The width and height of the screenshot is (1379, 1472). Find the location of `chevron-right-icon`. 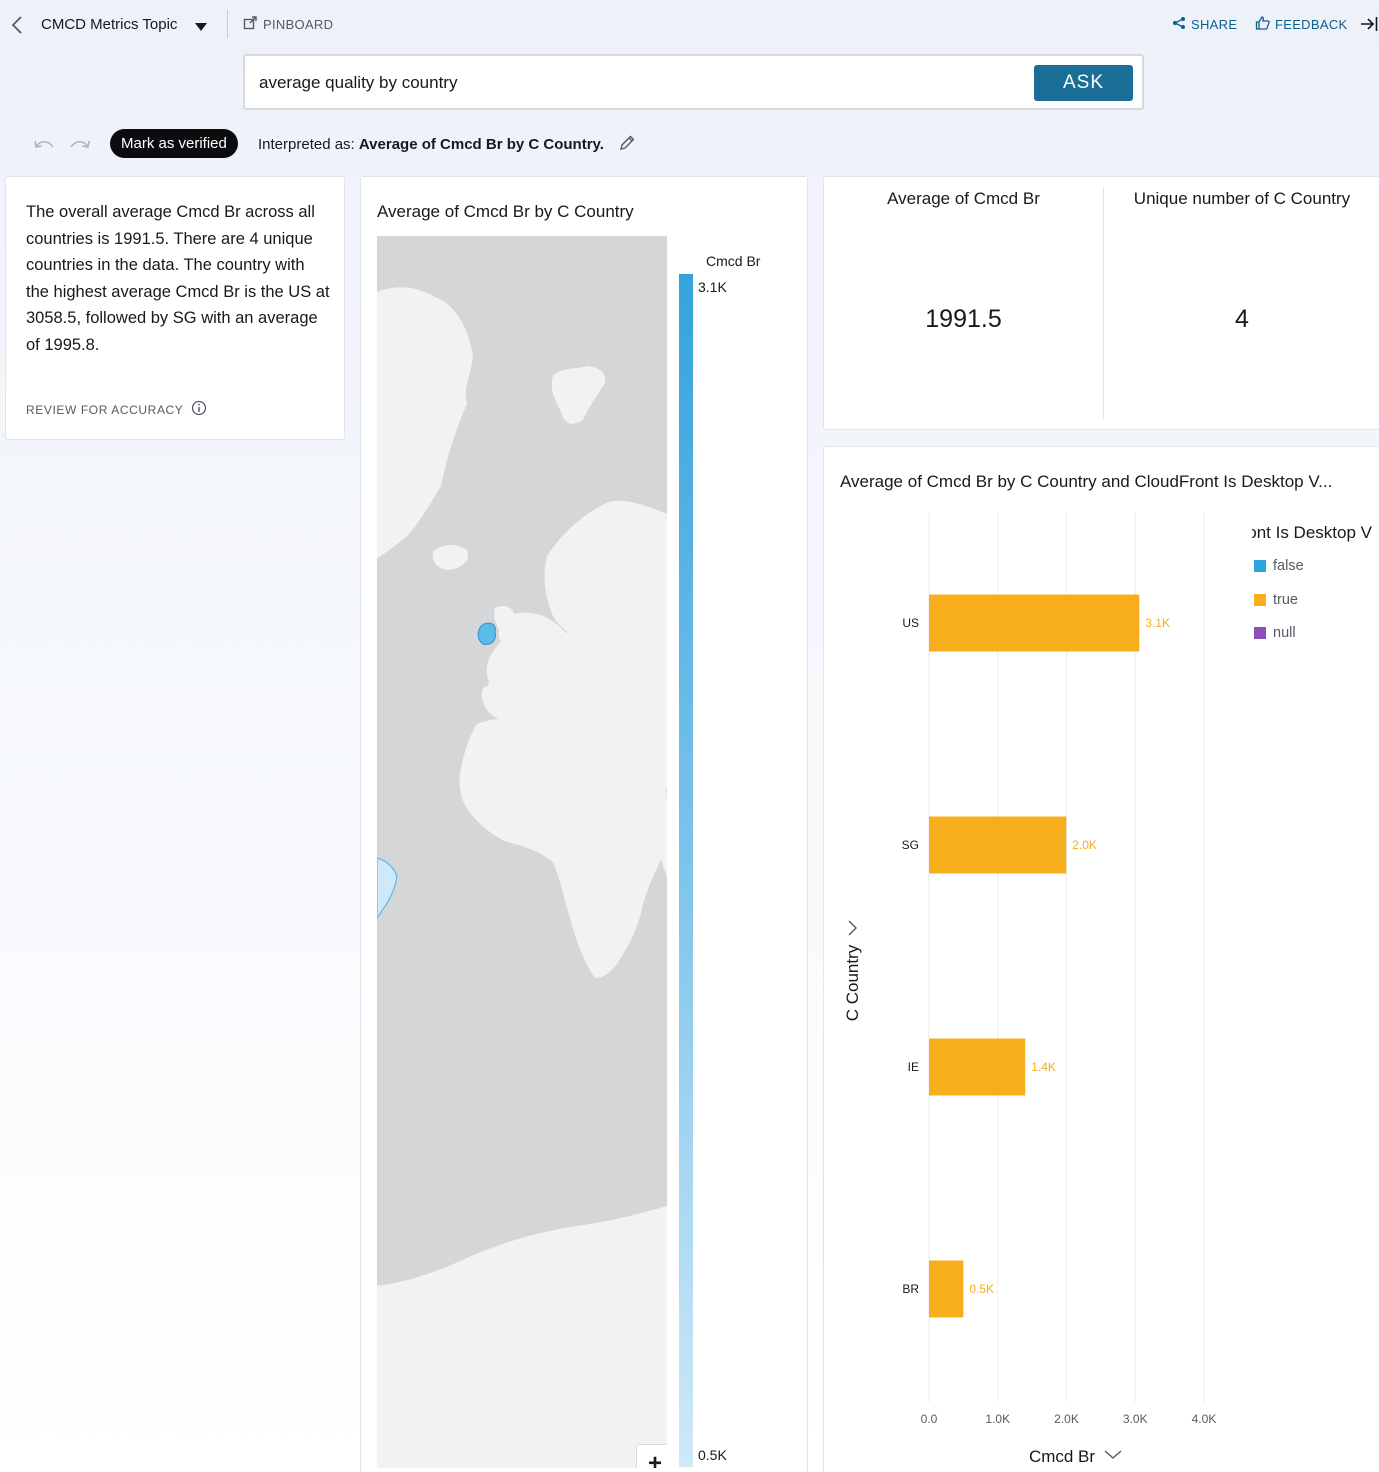

chevron-right-icon is located at coordinates (852, 928).